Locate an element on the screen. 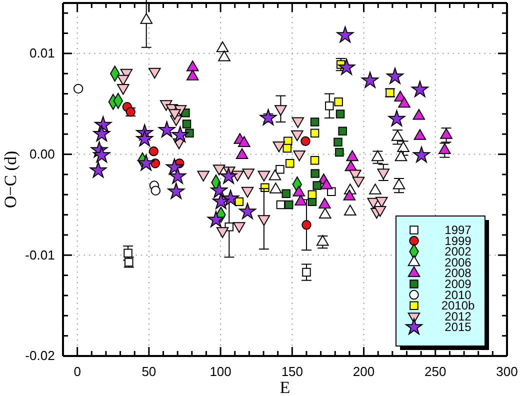 The image size is (520, 396). x-tick-label: 100 is located at coordinates (221, 371).